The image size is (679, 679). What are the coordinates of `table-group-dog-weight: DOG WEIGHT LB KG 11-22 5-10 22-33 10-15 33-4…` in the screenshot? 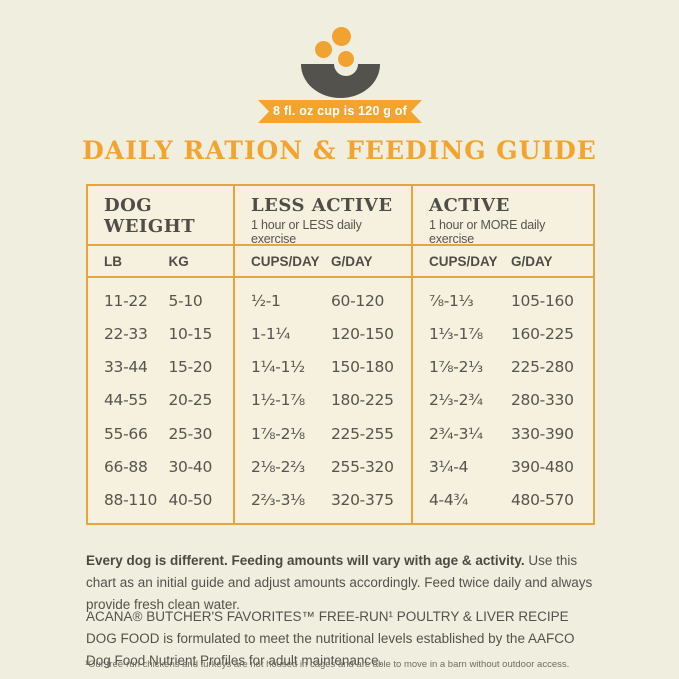 It's located at (161, 354).